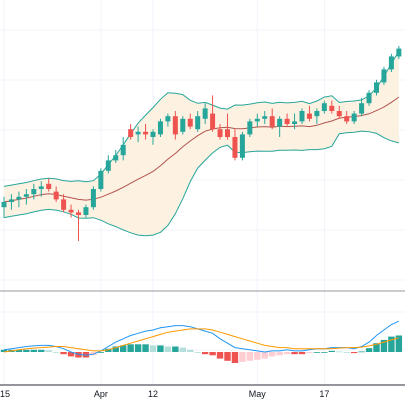 The width and height of the screenshot is (405, 405). I want to click on signal-line, so click(201, 340).